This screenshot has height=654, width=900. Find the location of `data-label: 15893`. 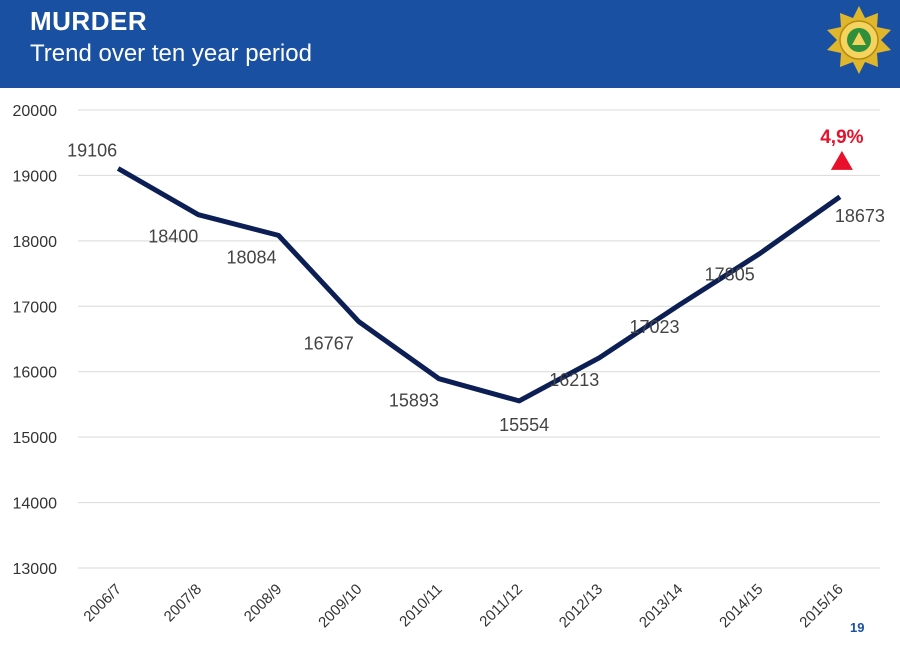

data-label: 15893 is located at coordinates (414, 401).